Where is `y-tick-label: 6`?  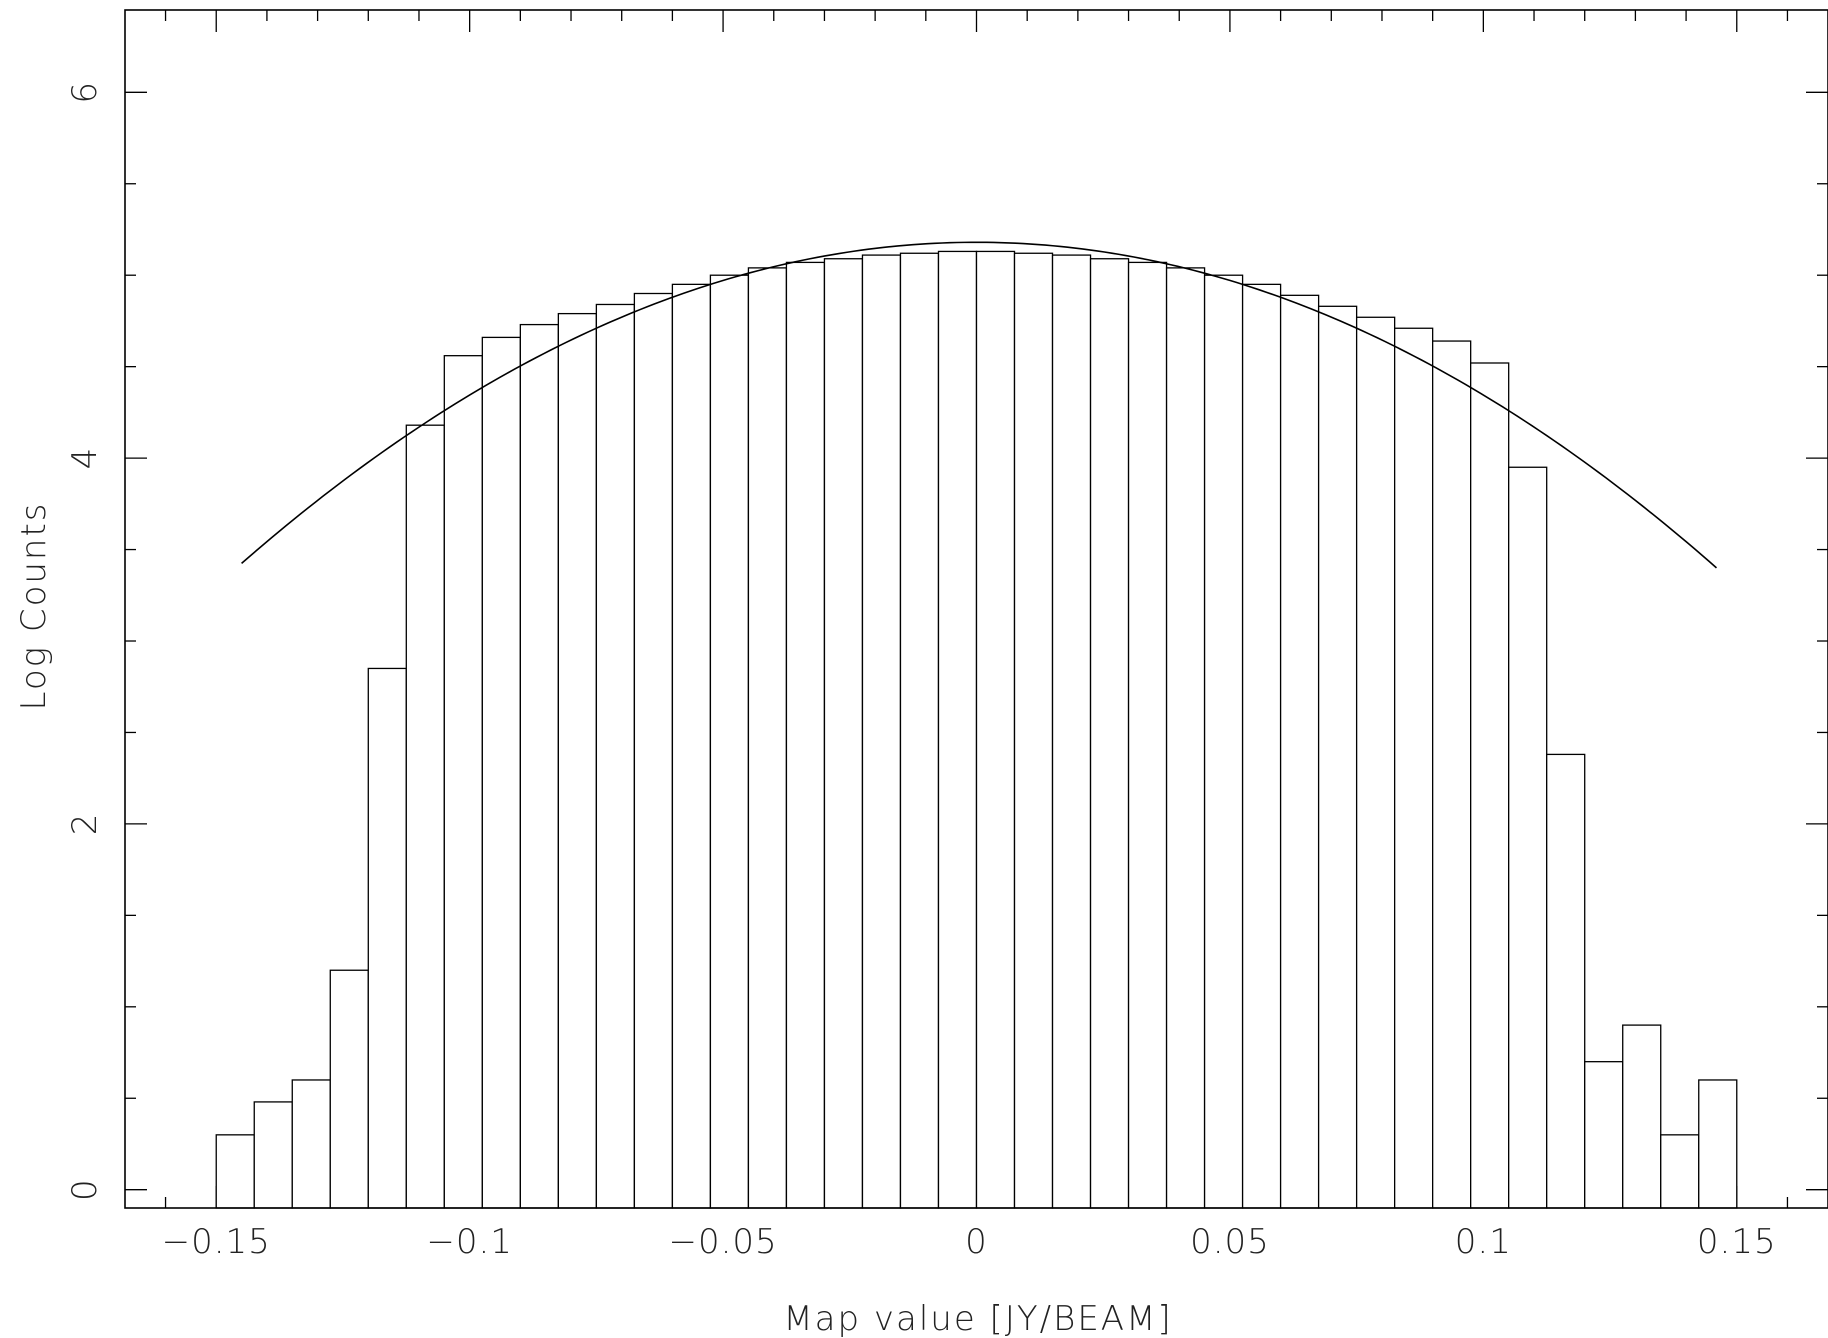
y-tick-label: 6 is located at coordinates (85, 92).